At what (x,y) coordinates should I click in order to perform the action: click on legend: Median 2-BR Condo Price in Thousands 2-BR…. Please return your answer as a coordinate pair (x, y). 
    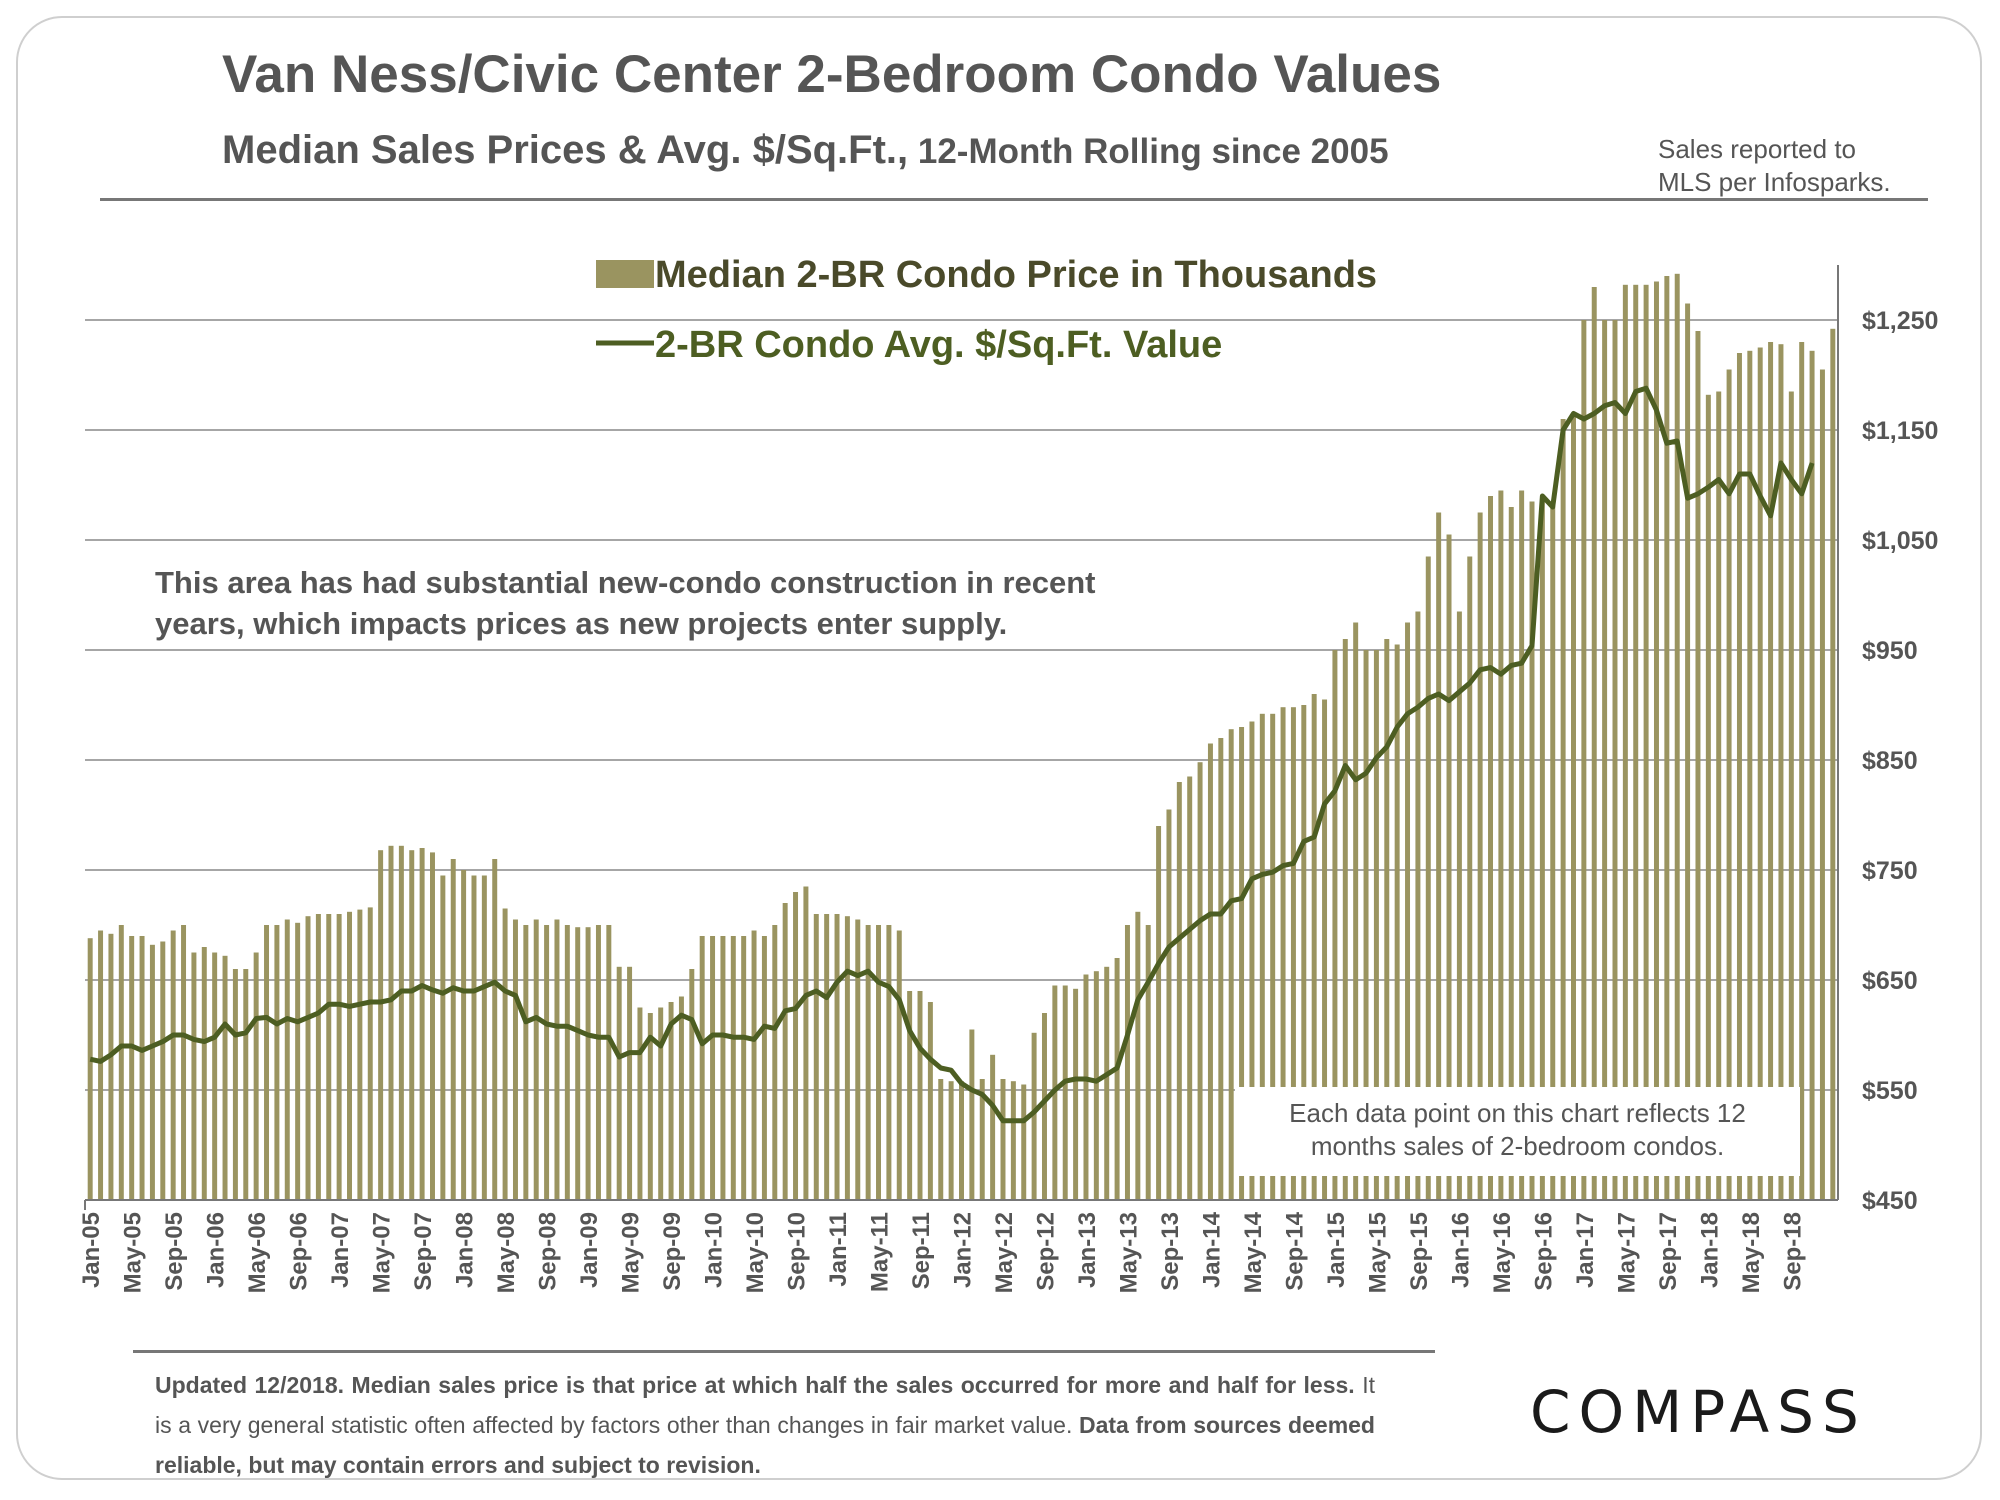
    Looking at the image, I should click on (986, 310).